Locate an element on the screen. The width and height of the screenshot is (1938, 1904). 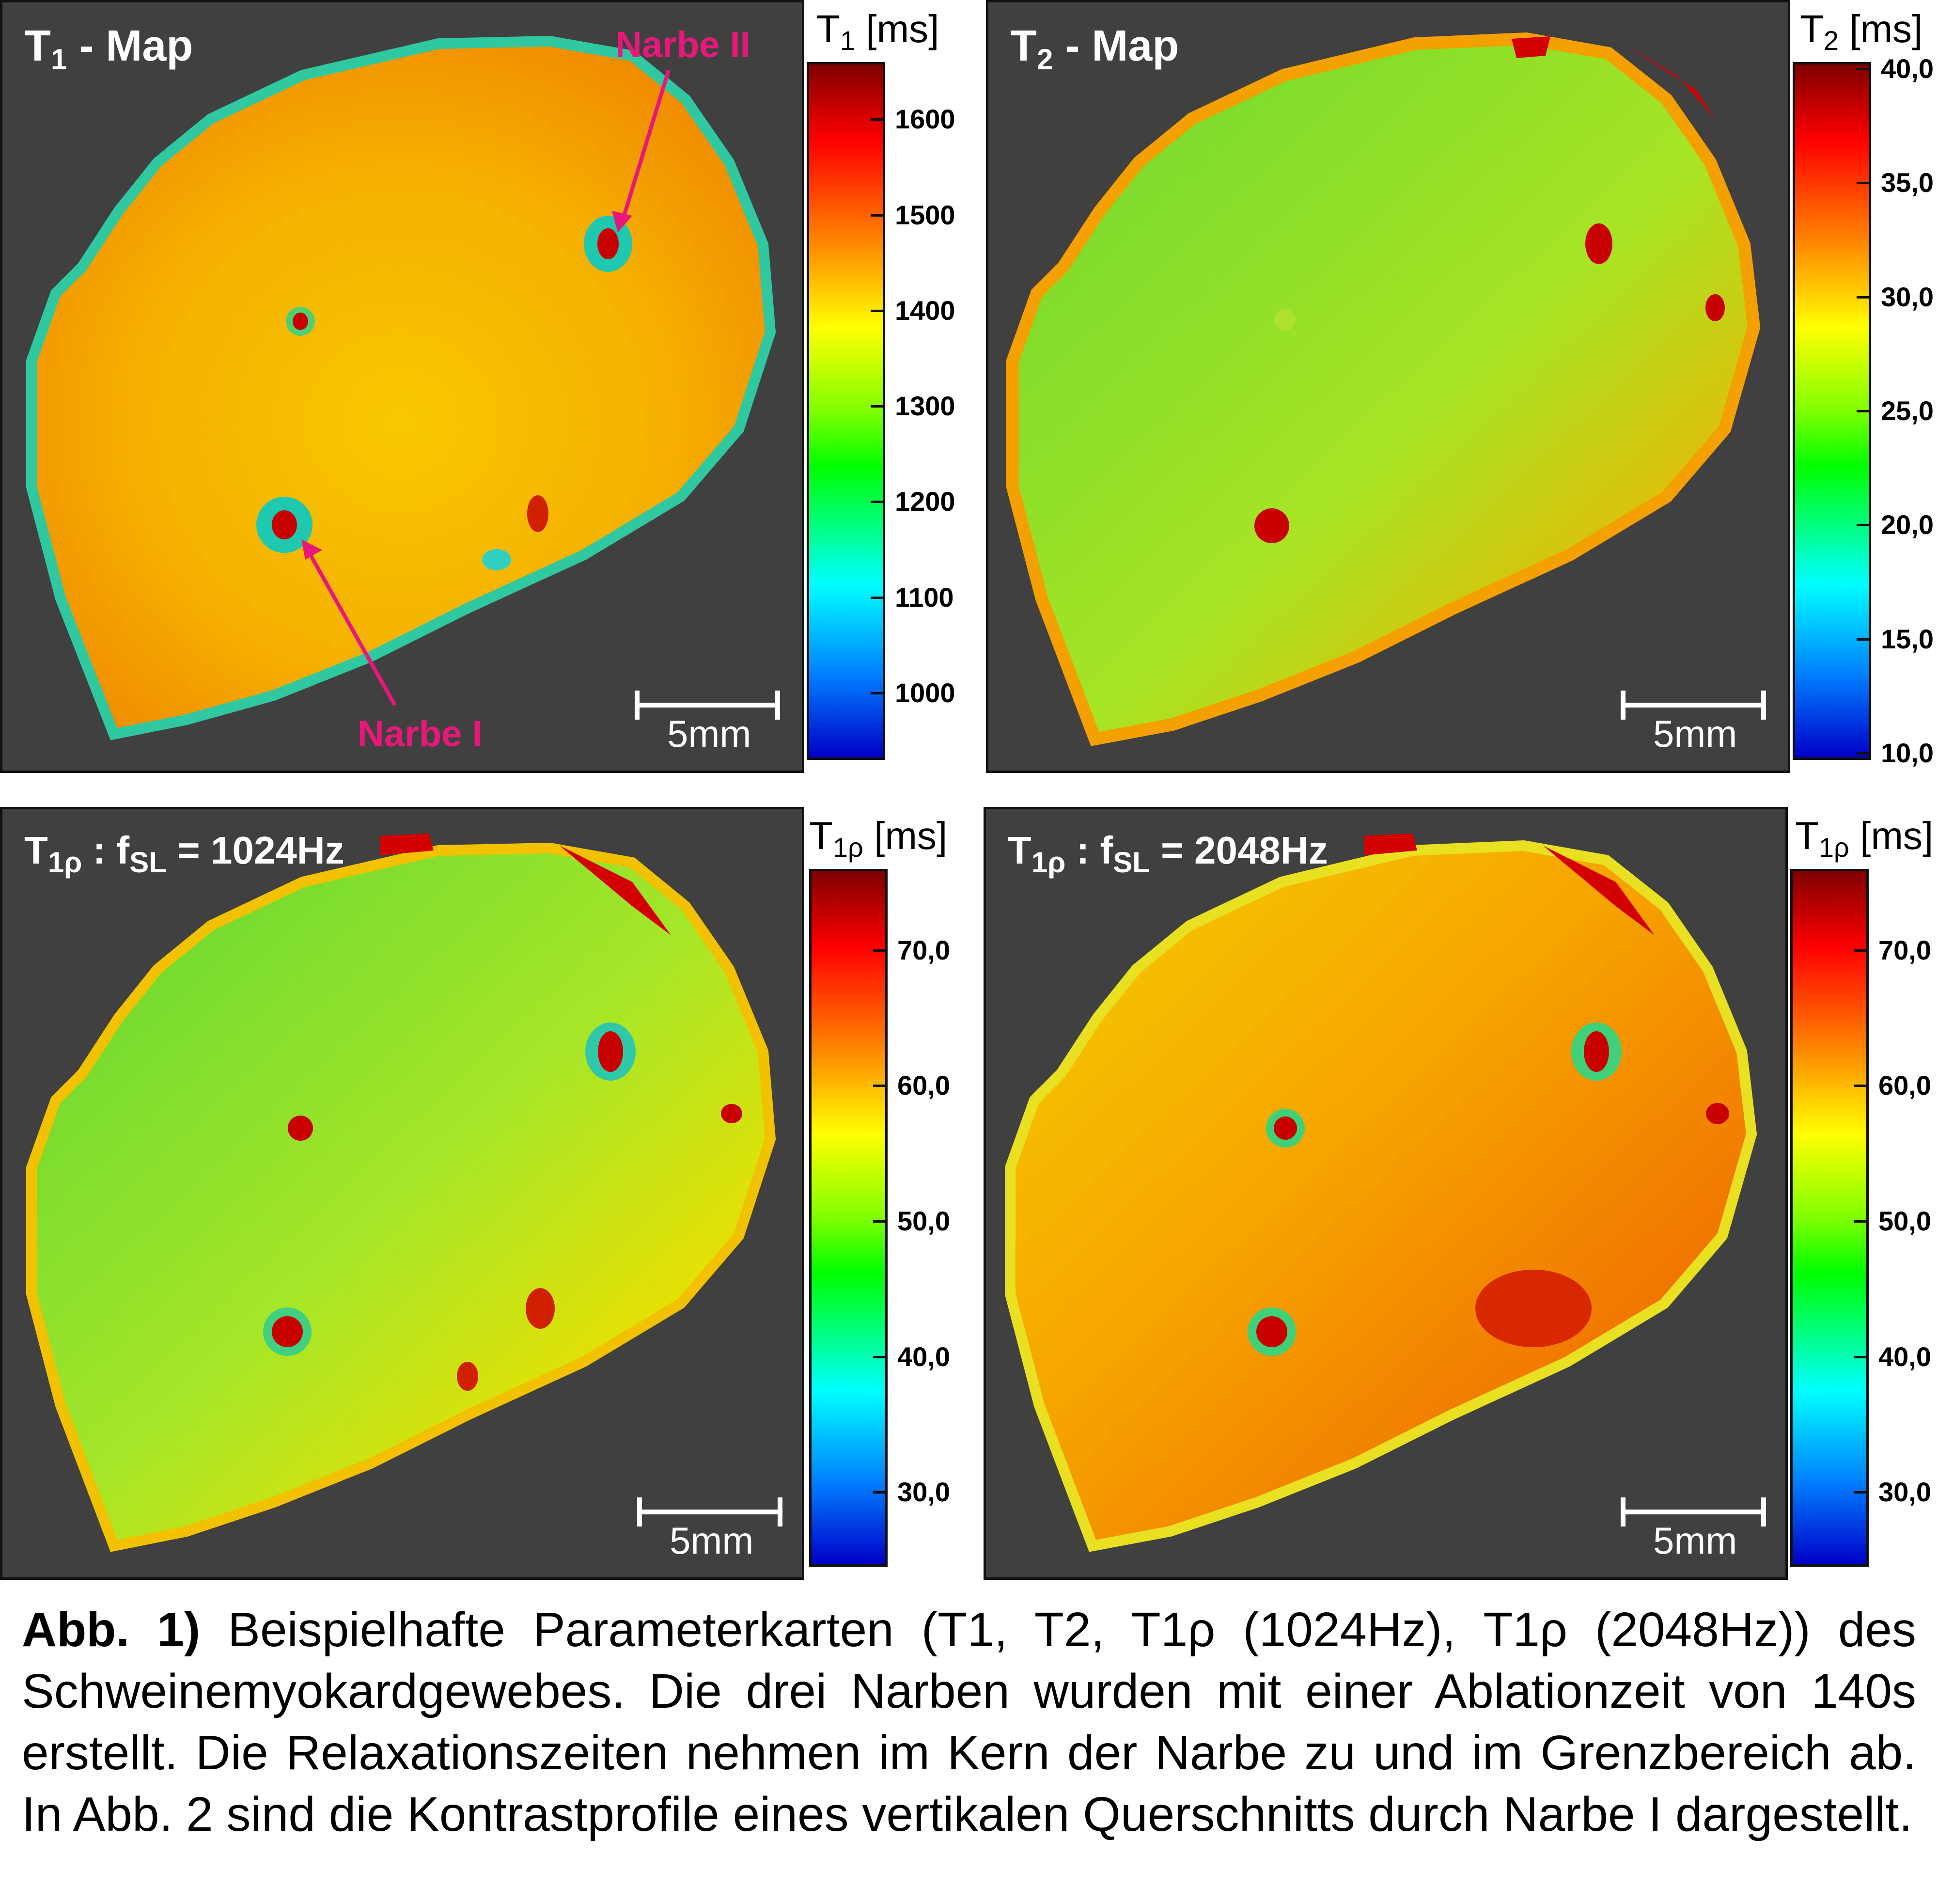
colorbar-tick-label: 1100 is located at coordinates (924, 597).